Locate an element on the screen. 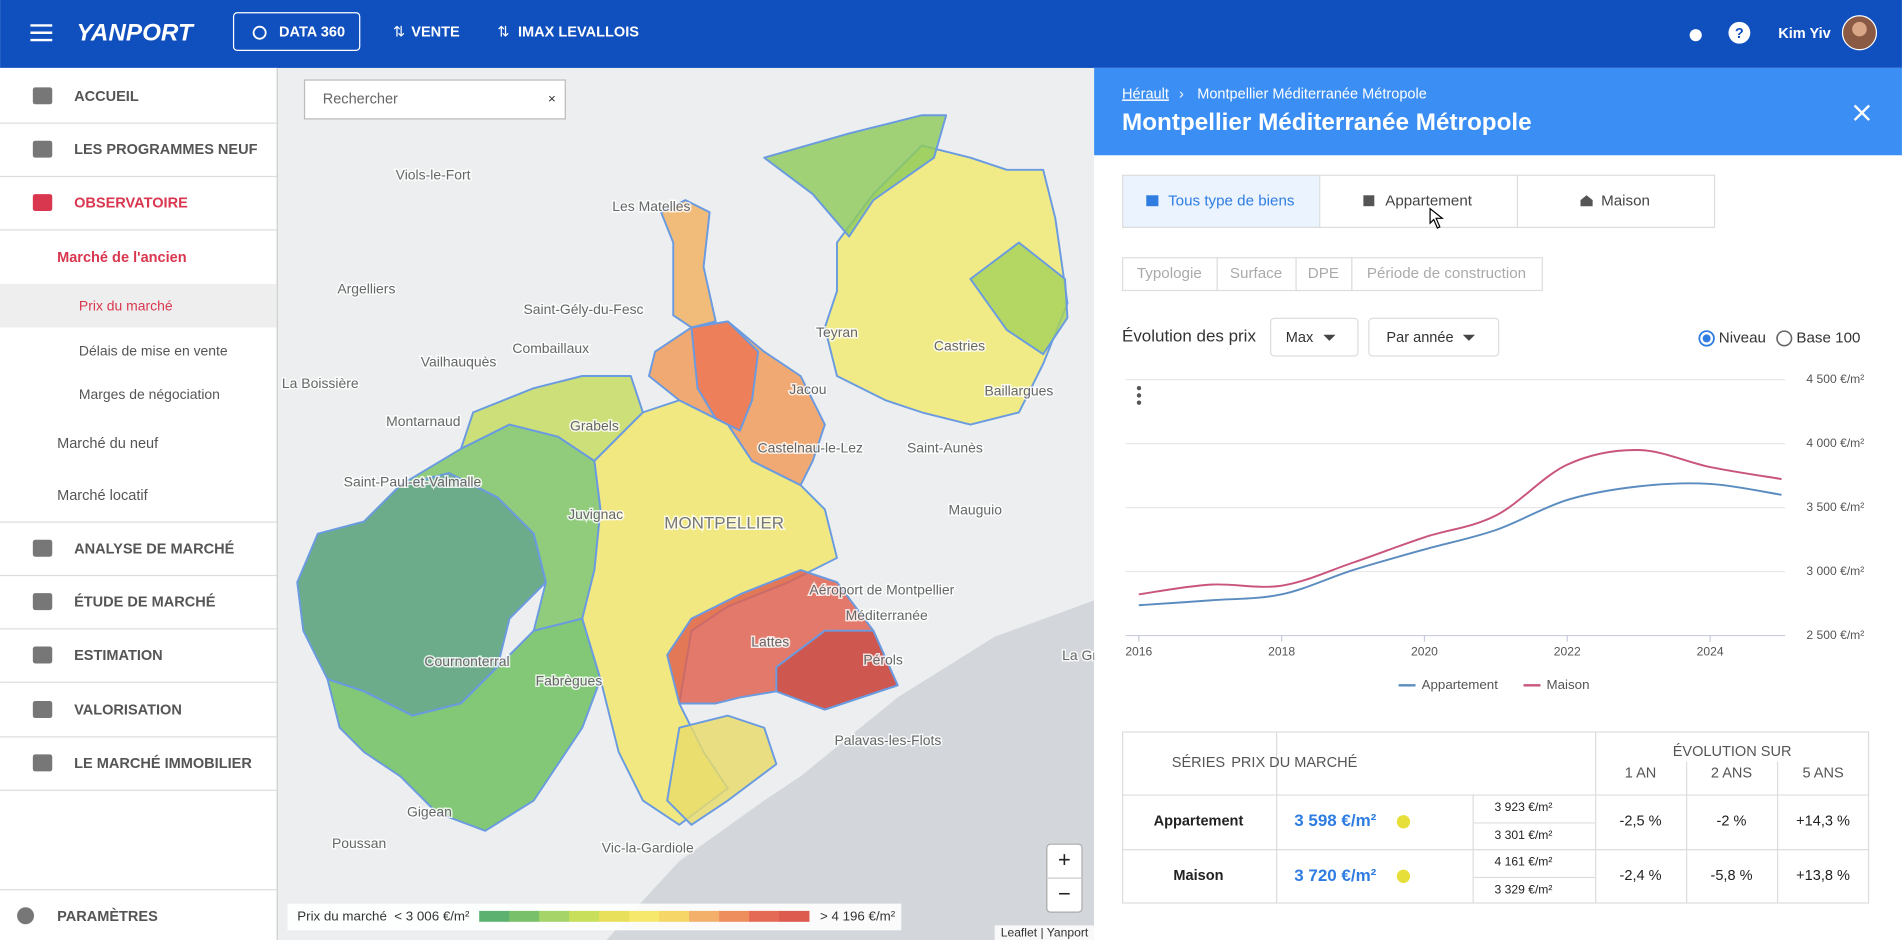 The width and height of the screenshot is (1902, 940). row-change: -2,5 % is located at coordinates (1641, 822).